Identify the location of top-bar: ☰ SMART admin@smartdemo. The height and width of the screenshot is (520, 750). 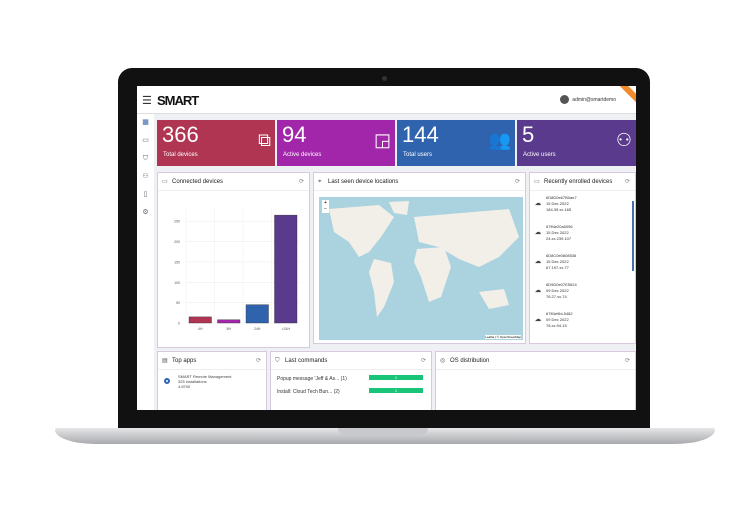
(386, 100).